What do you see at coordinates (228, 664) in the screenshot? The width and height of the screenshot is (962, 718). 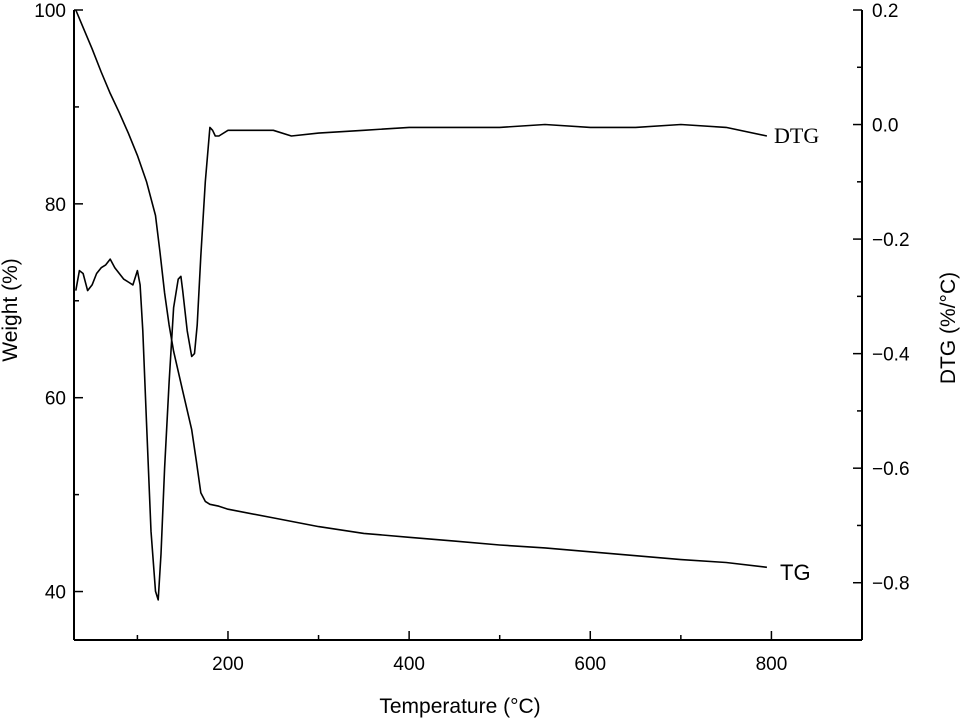 I see `x-tick-label: 200` at bounding box center [228, 664].